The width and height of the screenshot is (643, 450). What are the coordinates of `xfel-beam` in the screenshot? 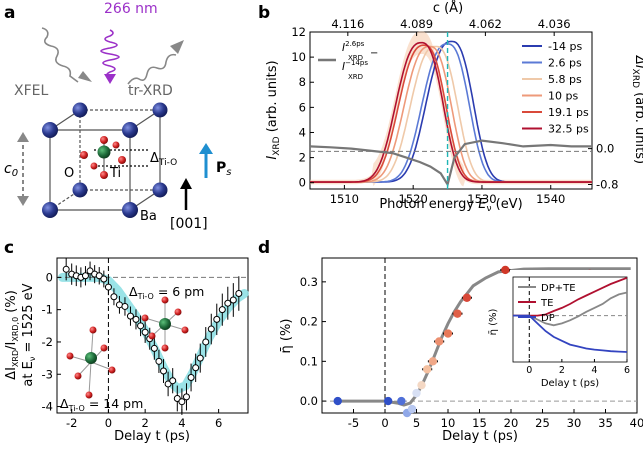 It's located at (60, 55).